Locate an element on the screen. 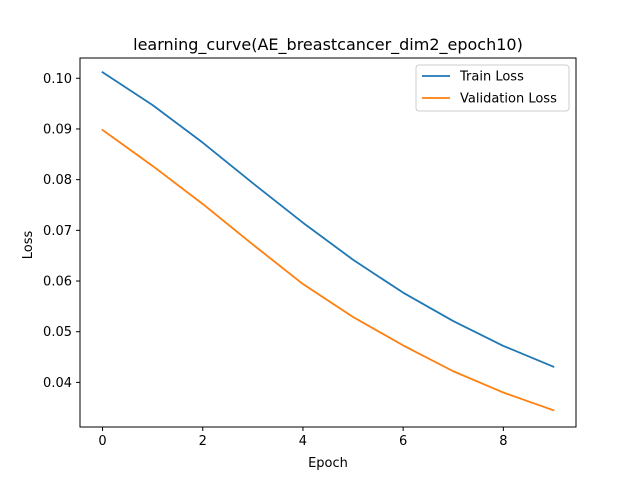 The height and width of the screenshot is (480, 640). y-tick-label: 0.06 is located at coordinates (57, 282).